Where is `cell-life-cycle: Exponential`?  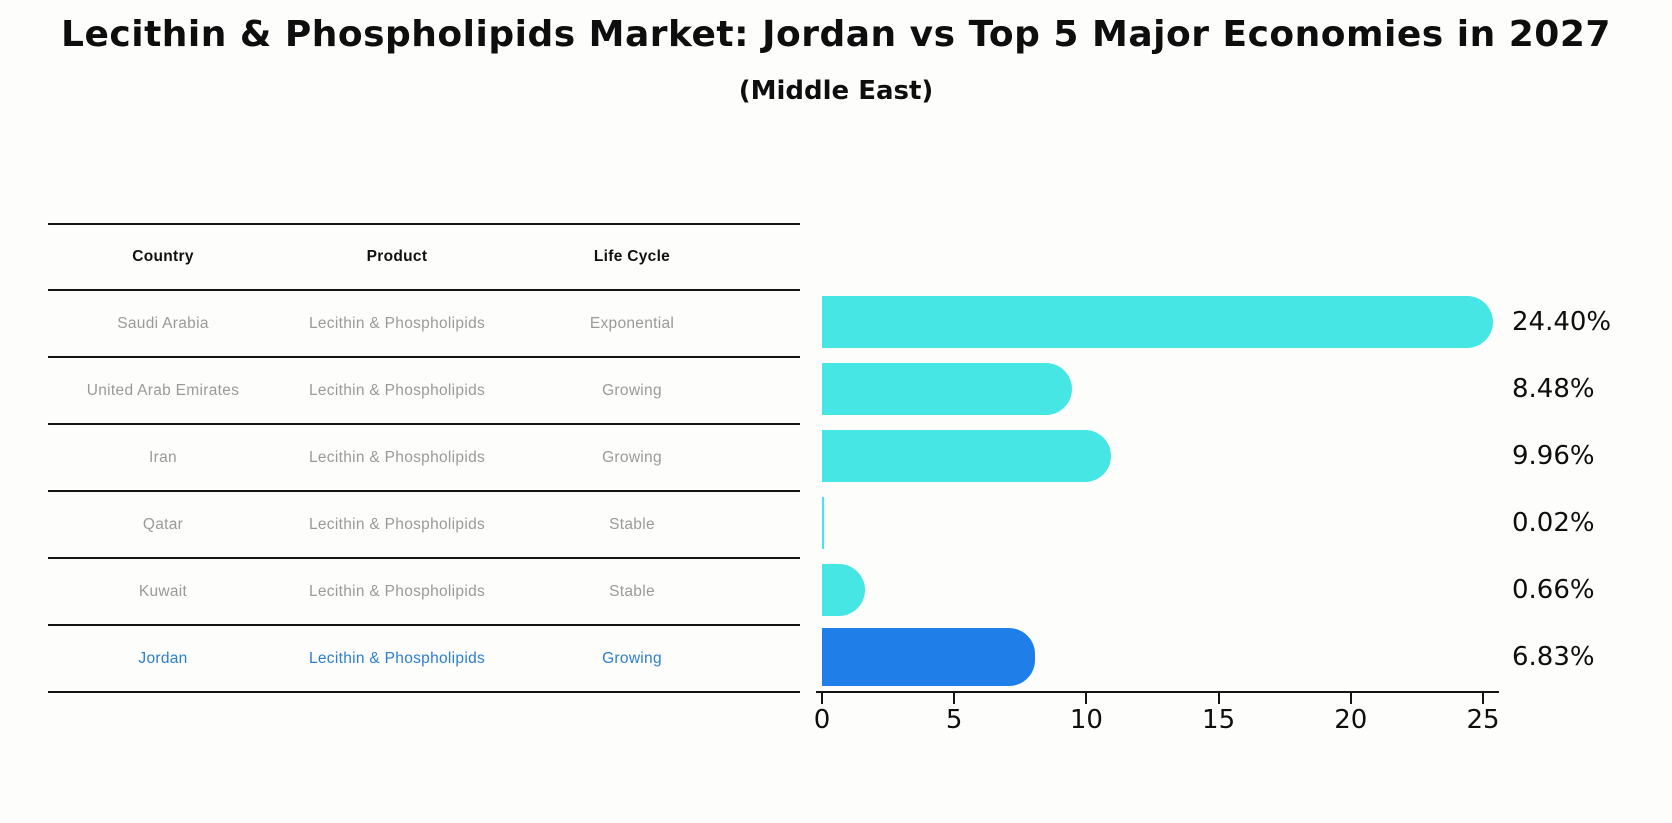 cell-life-cycle: Exponential is located at coordinates (632, 323).